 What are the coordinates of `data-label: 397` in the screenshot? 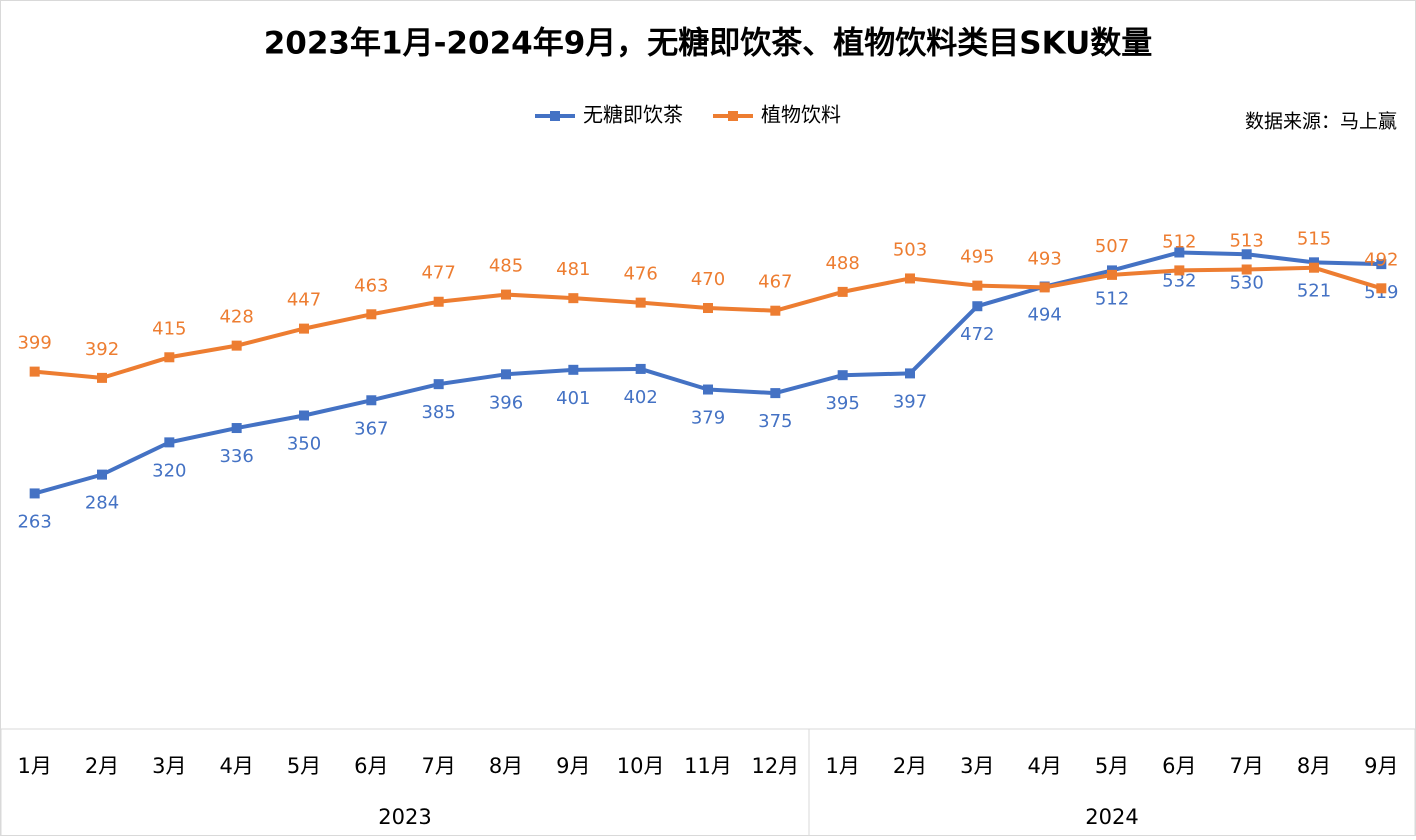 It's located at (910, 401).